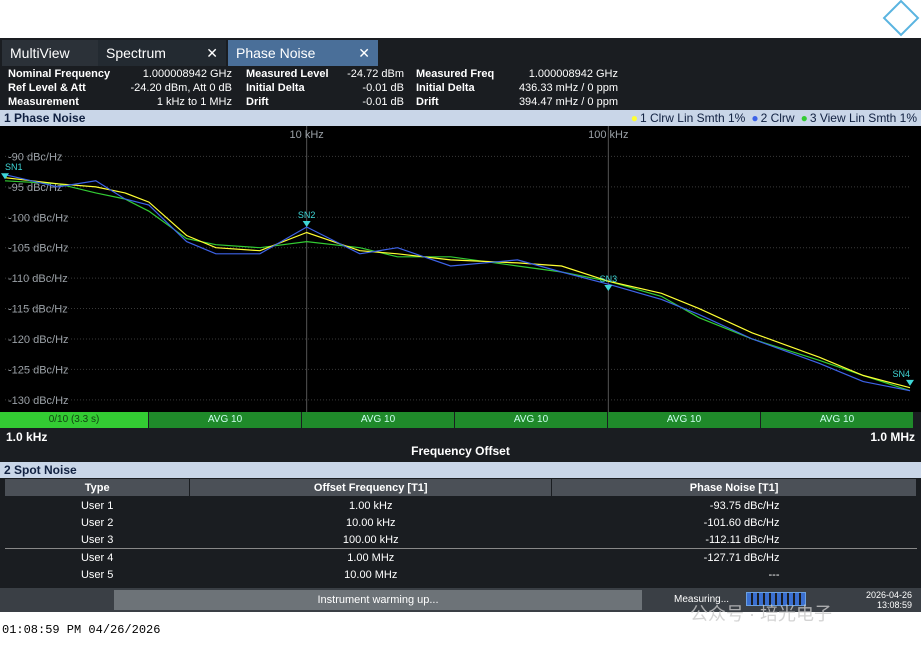 This screenshot has width=921, height=648. What do you see at coordinates (74, 420) in the screenshot?
I see `status-cell: 0/10 (3.3 s)` at bounding box center [74, 420].